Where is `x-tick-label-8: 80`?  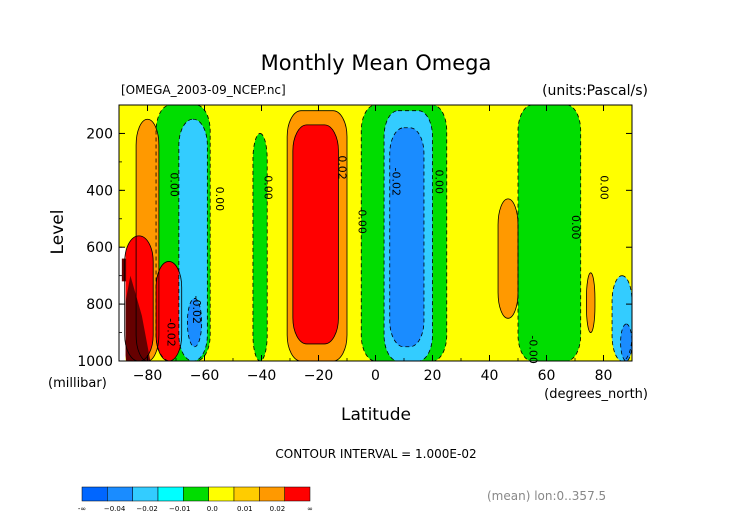 x-tick-label-8: 80 is located at coordinates (604, 376).